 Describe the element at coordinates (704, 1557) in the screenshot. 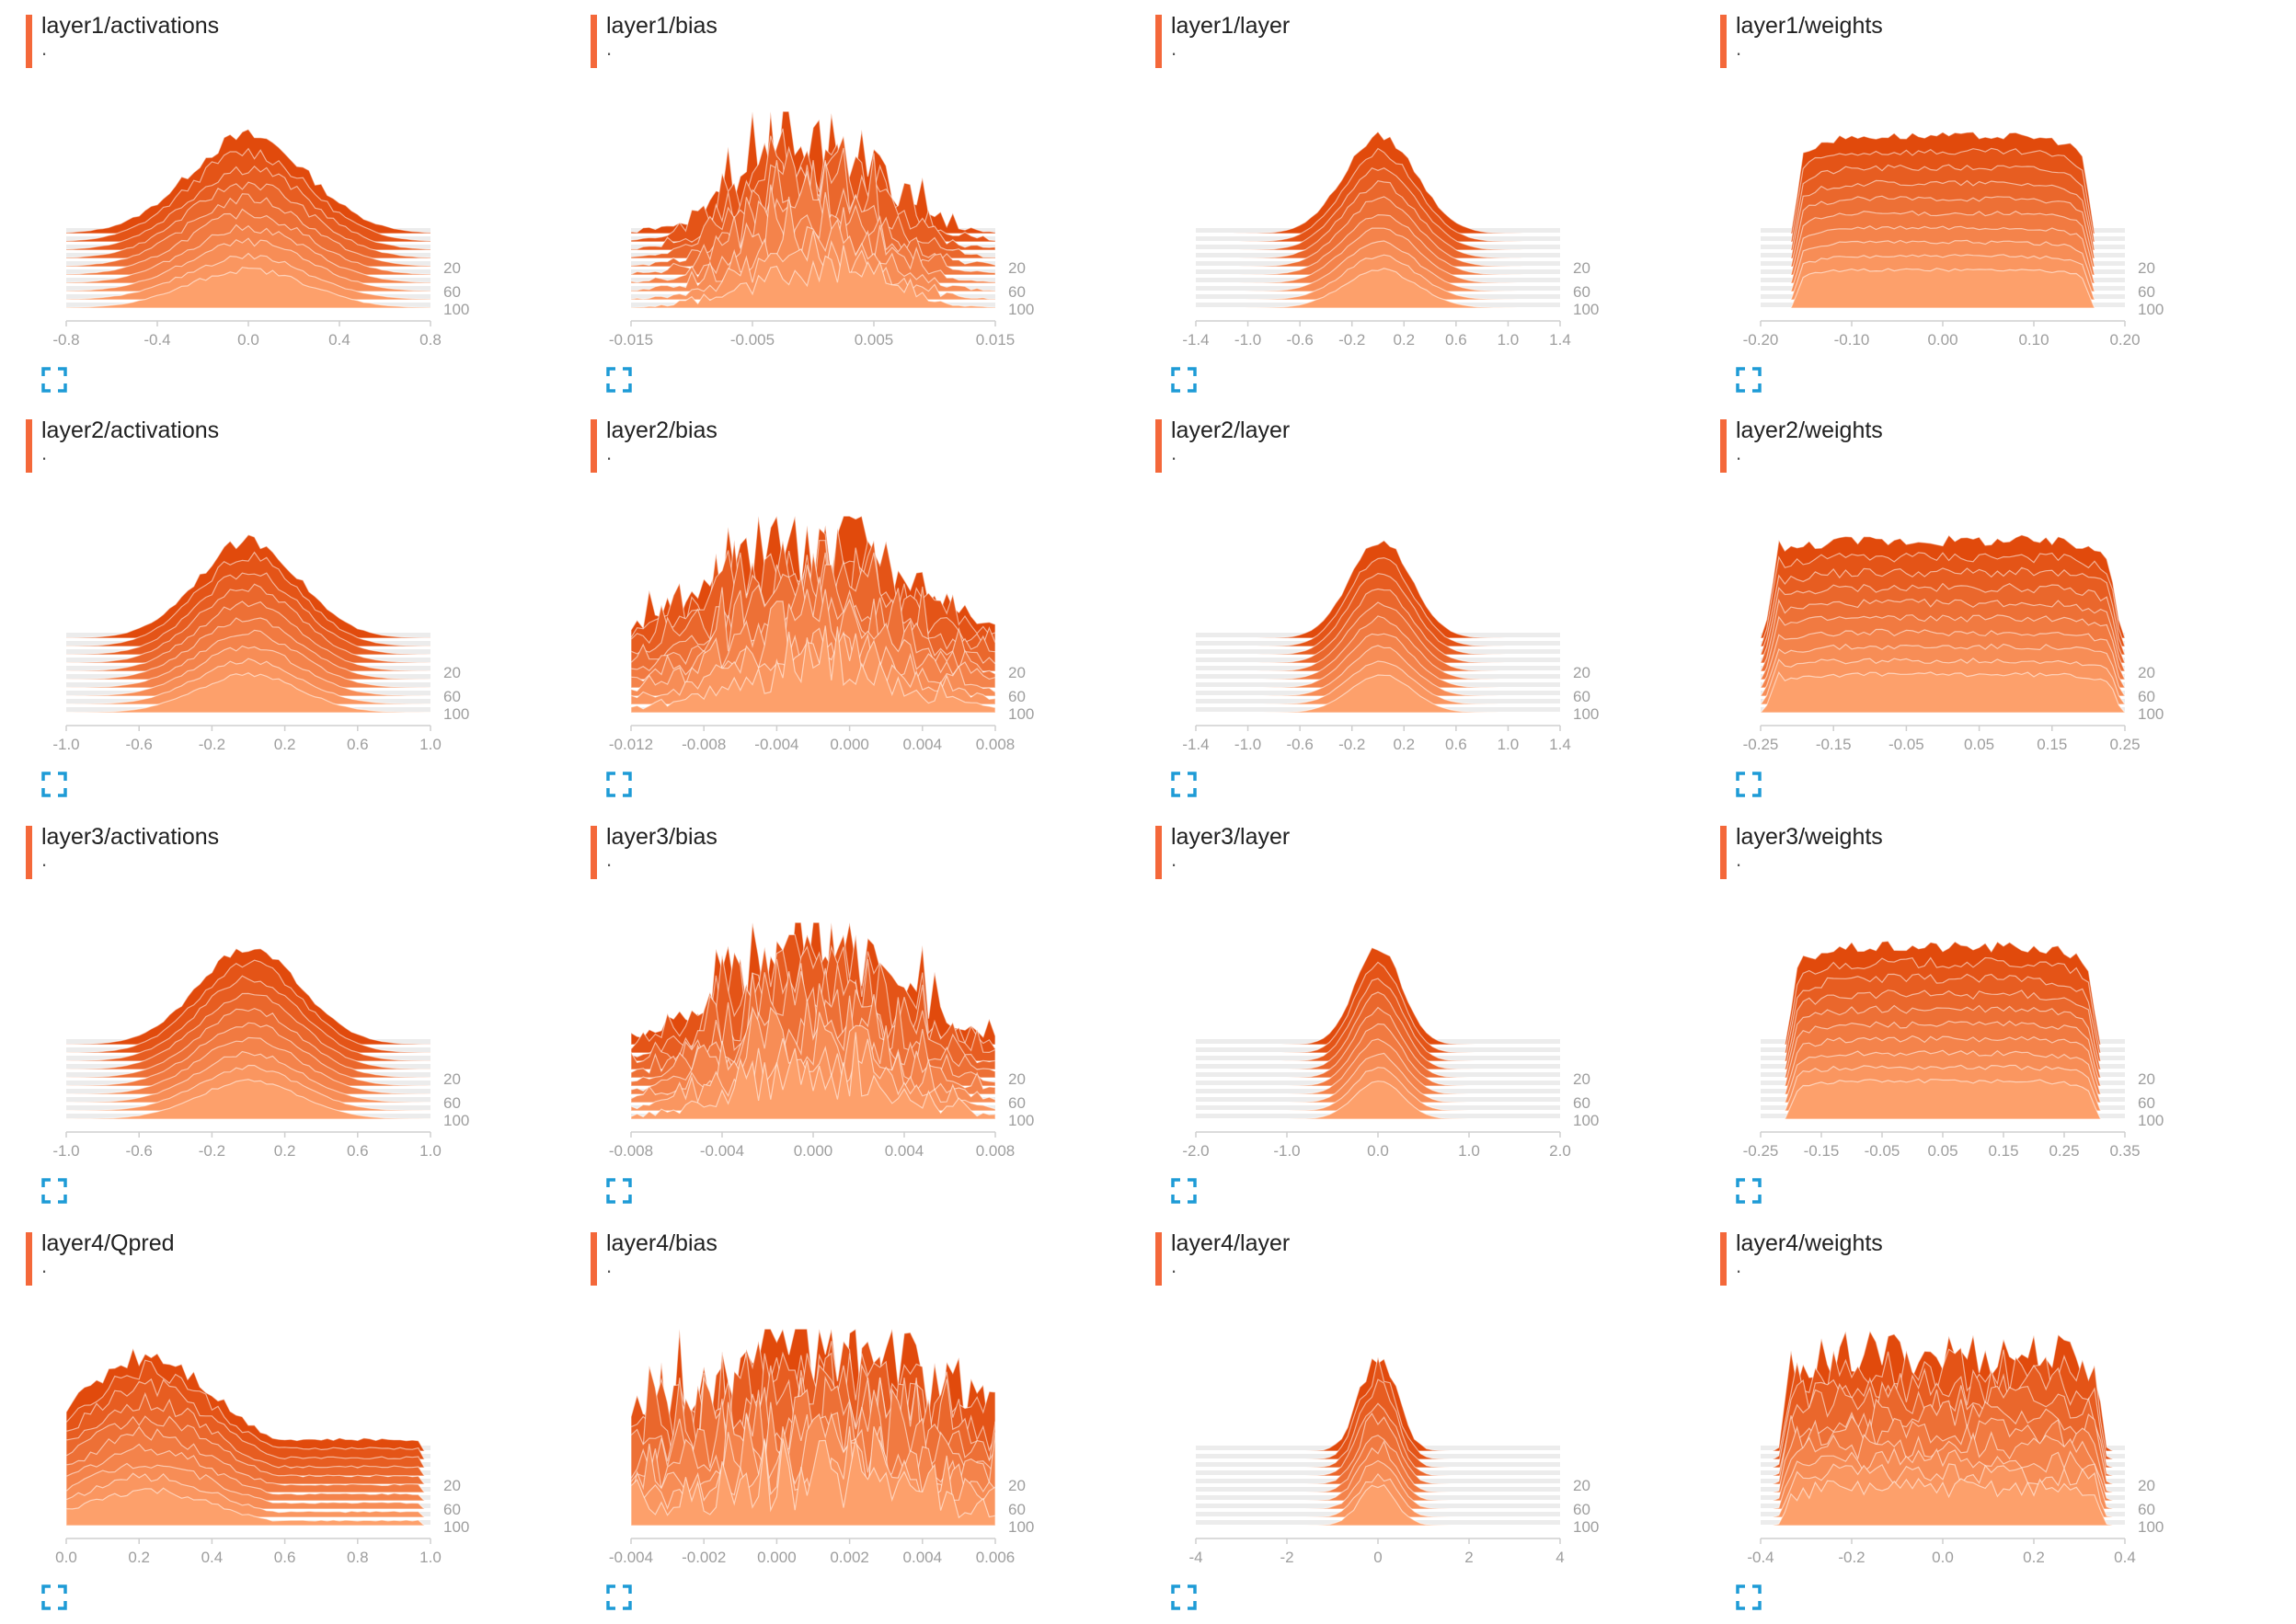

I see `x-tick-label: -0.002` at that location.